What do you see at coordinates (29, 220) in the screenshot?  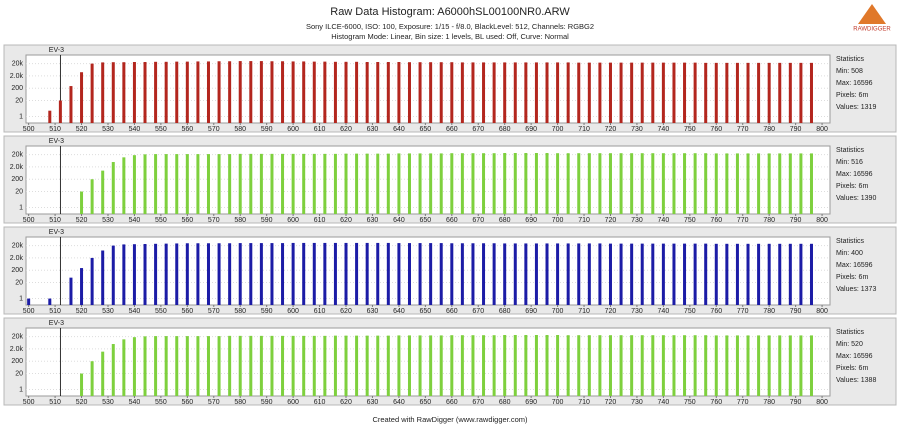 I see `x-tick-label: 500` at bounding box center [29, 220].